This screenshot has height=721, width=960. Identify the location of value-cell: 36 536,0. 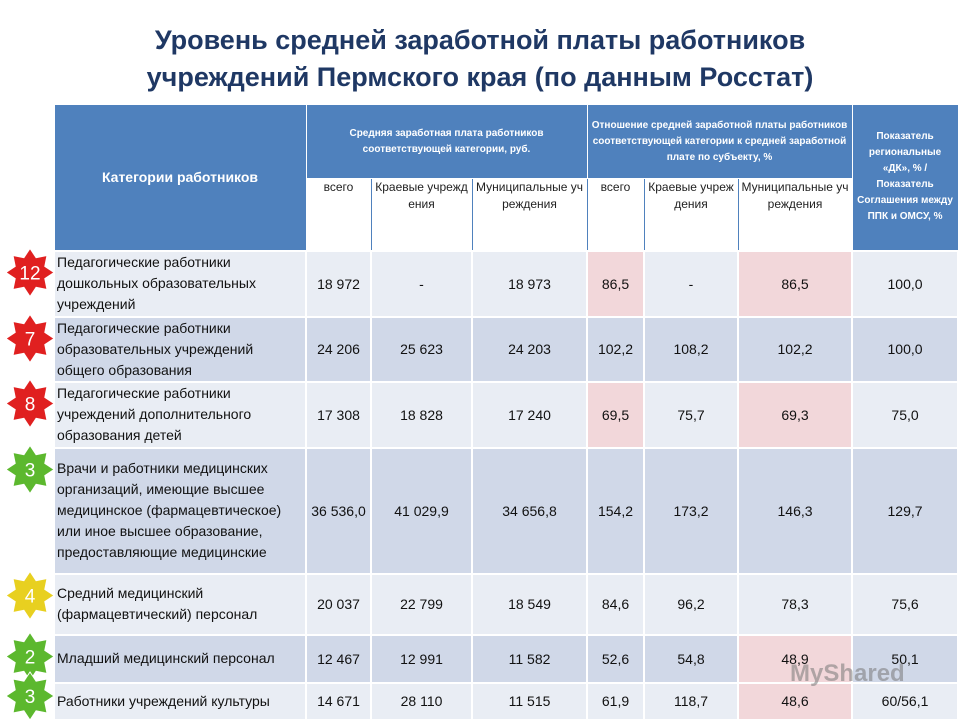
(338, 510).